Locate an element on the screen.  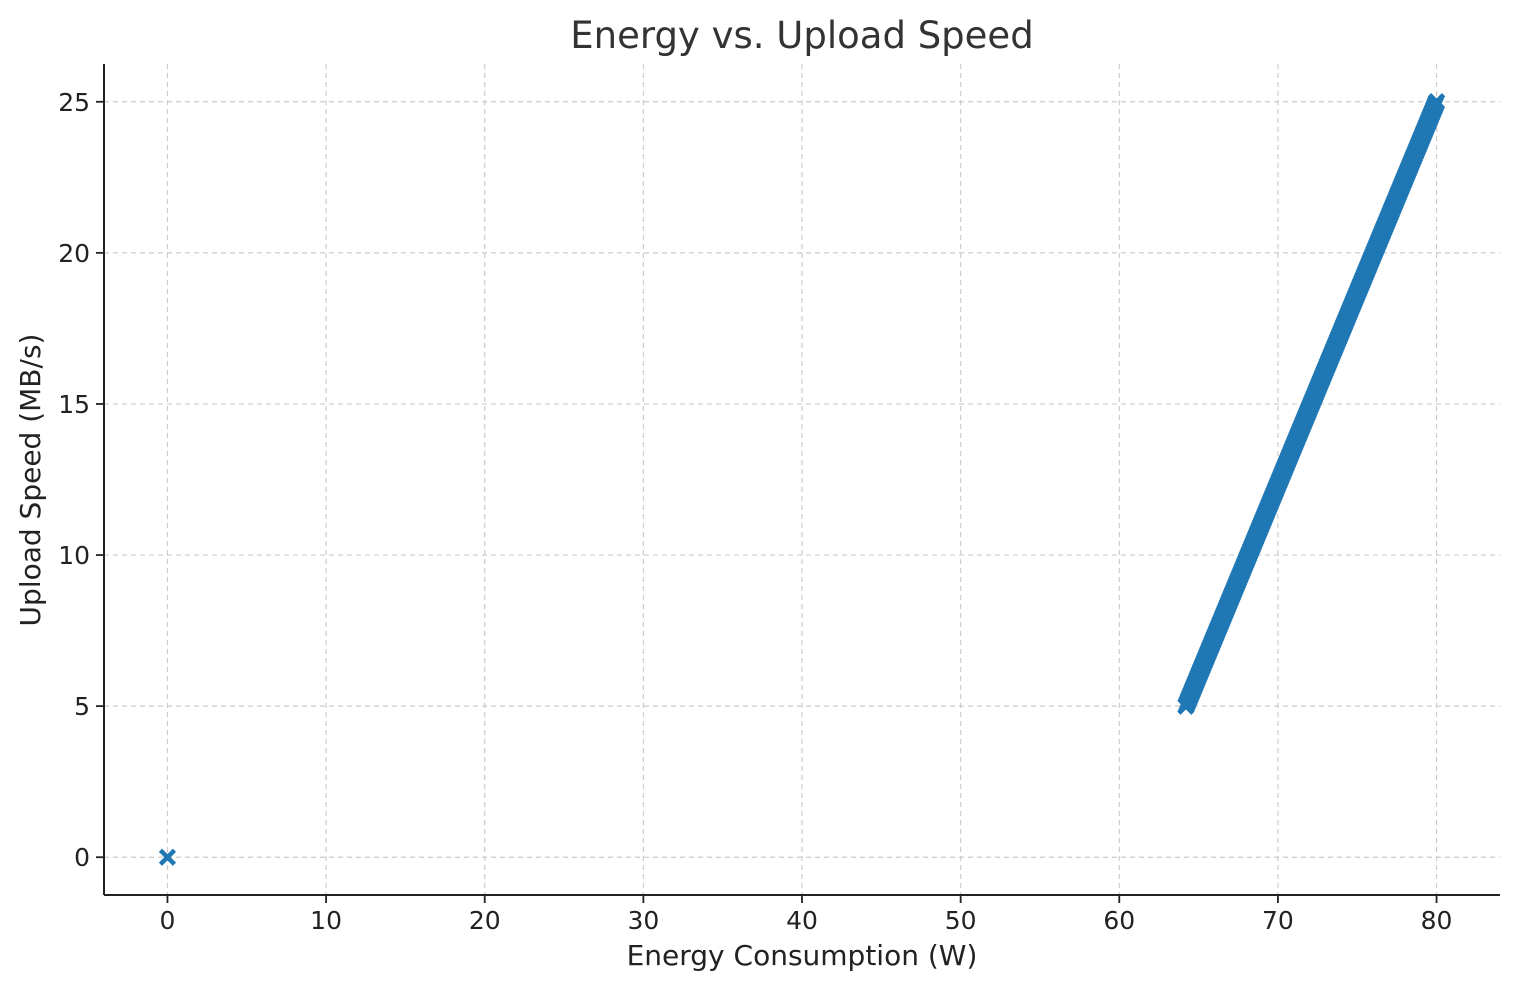
x-axis-label: Energy Consumption (W) is located at coordinates (802, 955).